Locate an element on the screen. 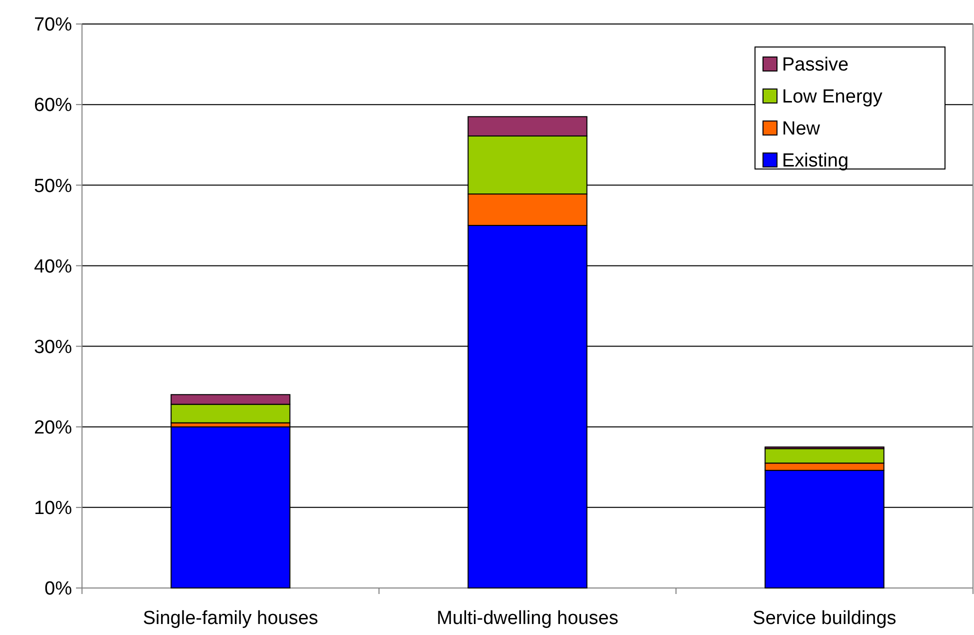  legend-label: Low Energy is located at coordinates (832, 97).